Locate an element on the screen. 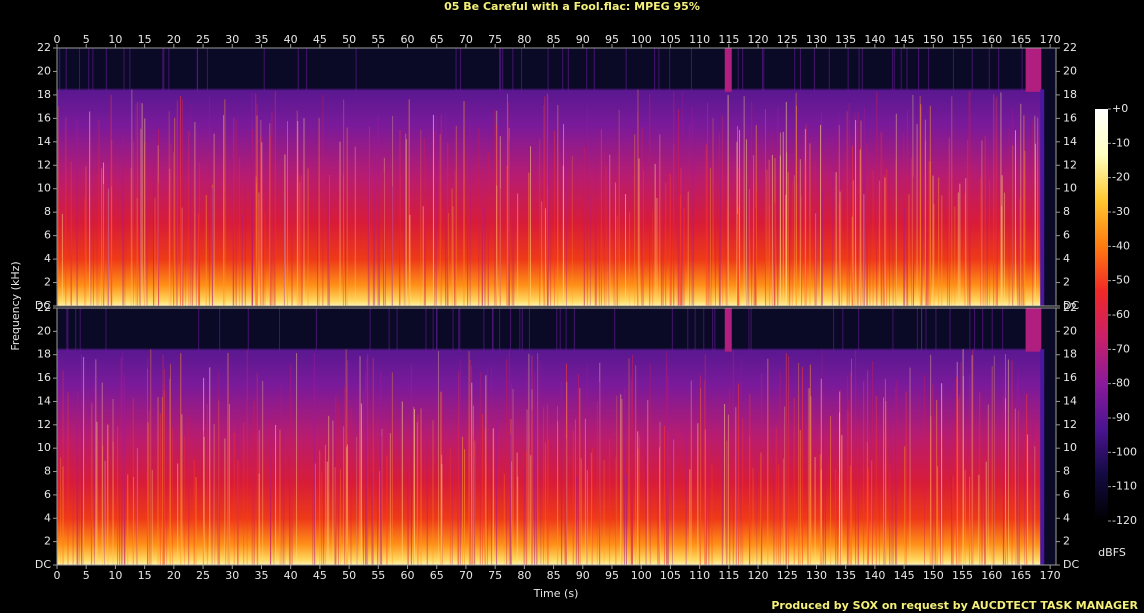 The height and width of the screenshot is (613, 1144). colorbar-tick-label: -60 is located at coordinates (1121, 314).